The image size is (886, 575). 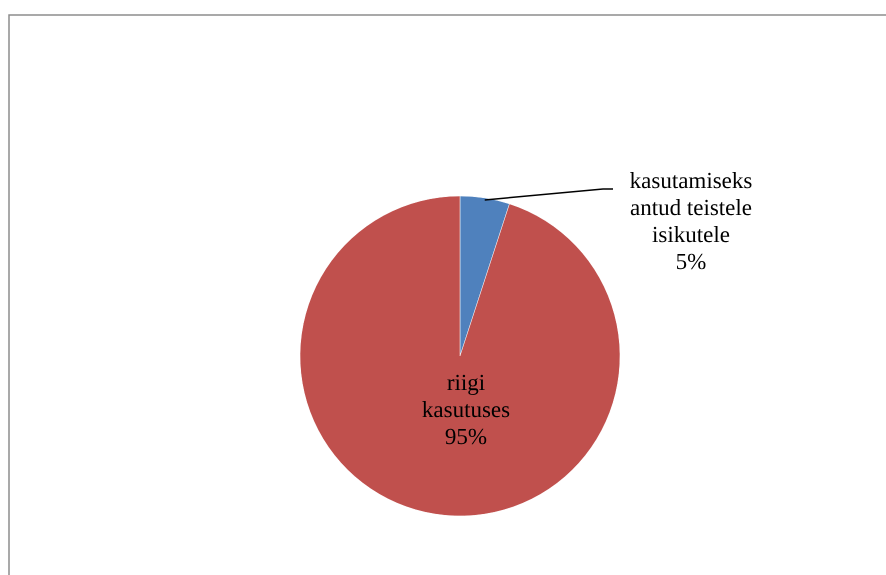 What do you see at coordinates (466, 436) in the screenshot?
I see `data-label: 95%` at bounding box center [466, 436].